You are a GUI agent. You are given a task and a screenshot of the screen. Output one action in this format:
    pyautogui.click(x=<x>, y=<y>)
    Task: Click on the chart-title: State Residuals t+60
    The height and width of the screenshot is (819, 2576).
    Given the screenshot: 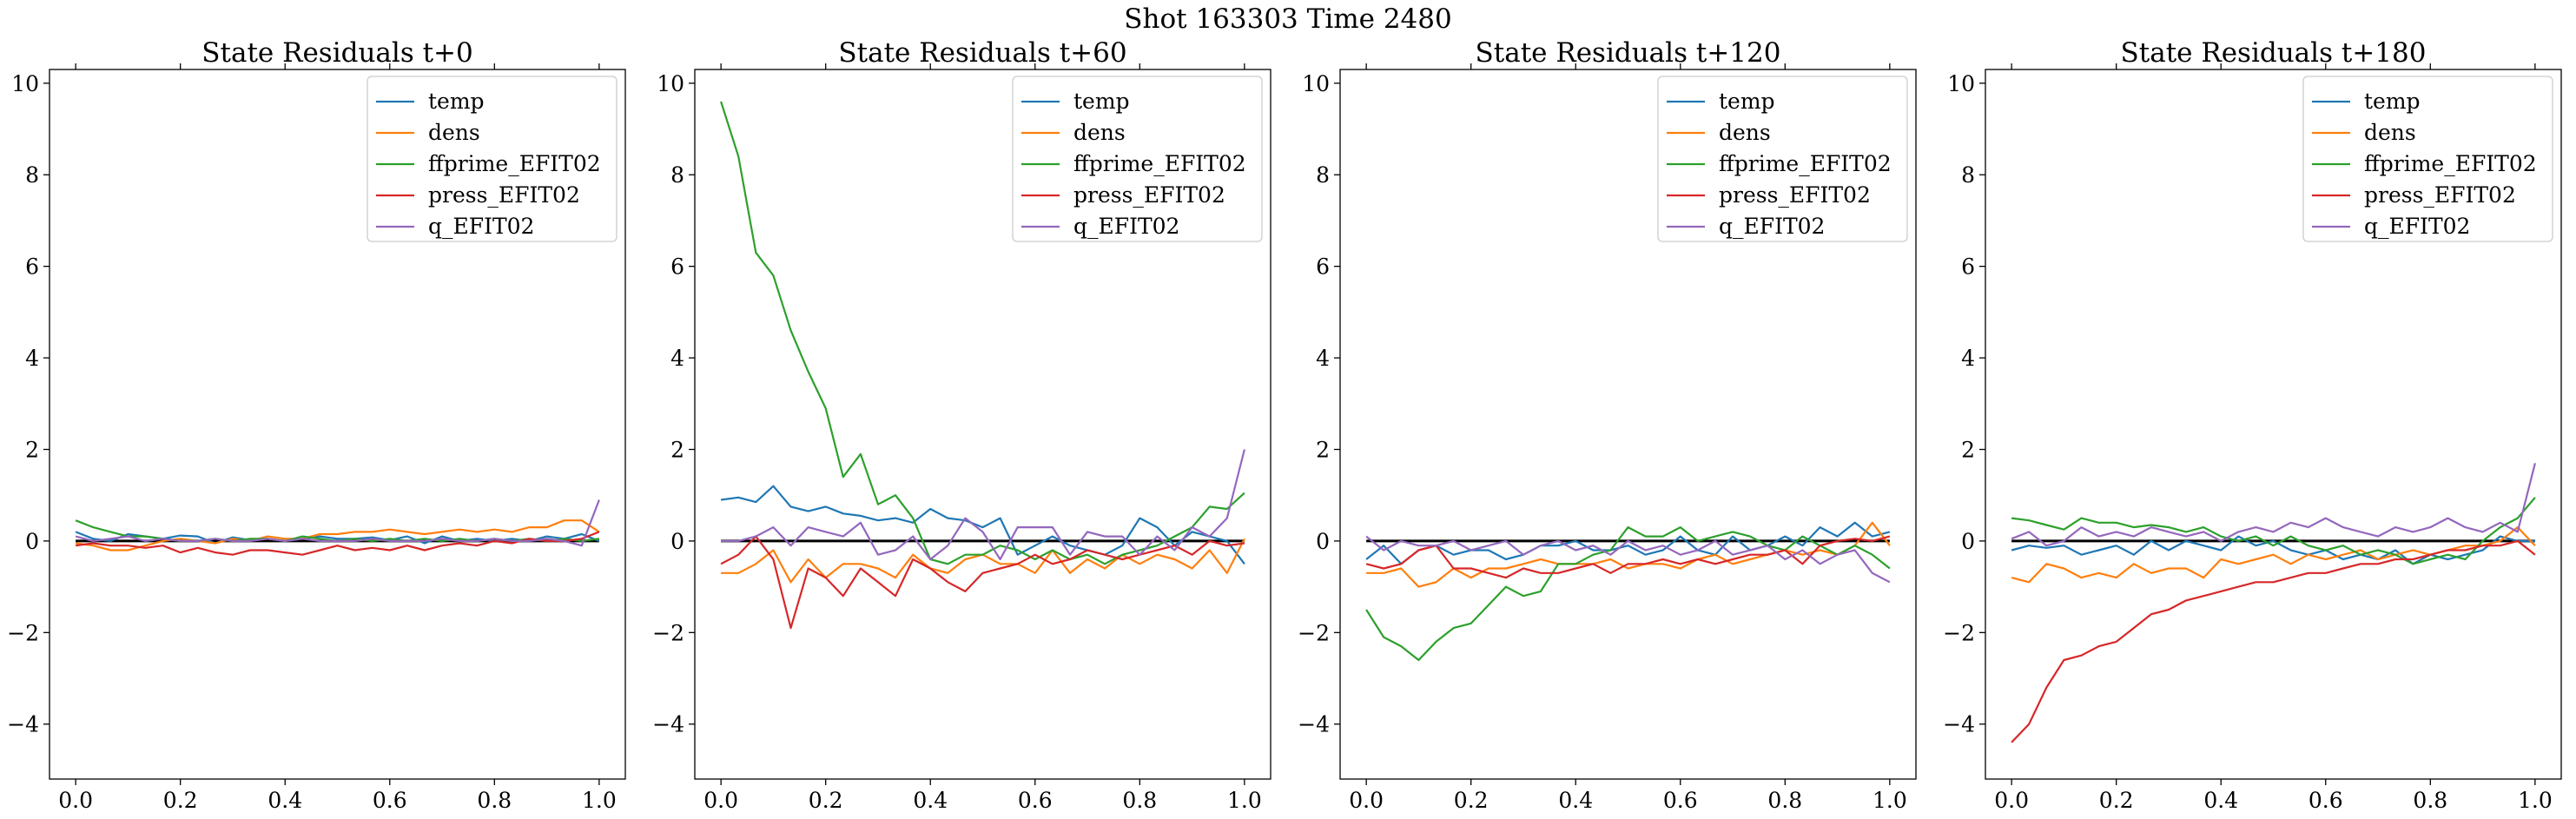 What is the action you would take?
    pyautogui.click(x=982, y=53)
    